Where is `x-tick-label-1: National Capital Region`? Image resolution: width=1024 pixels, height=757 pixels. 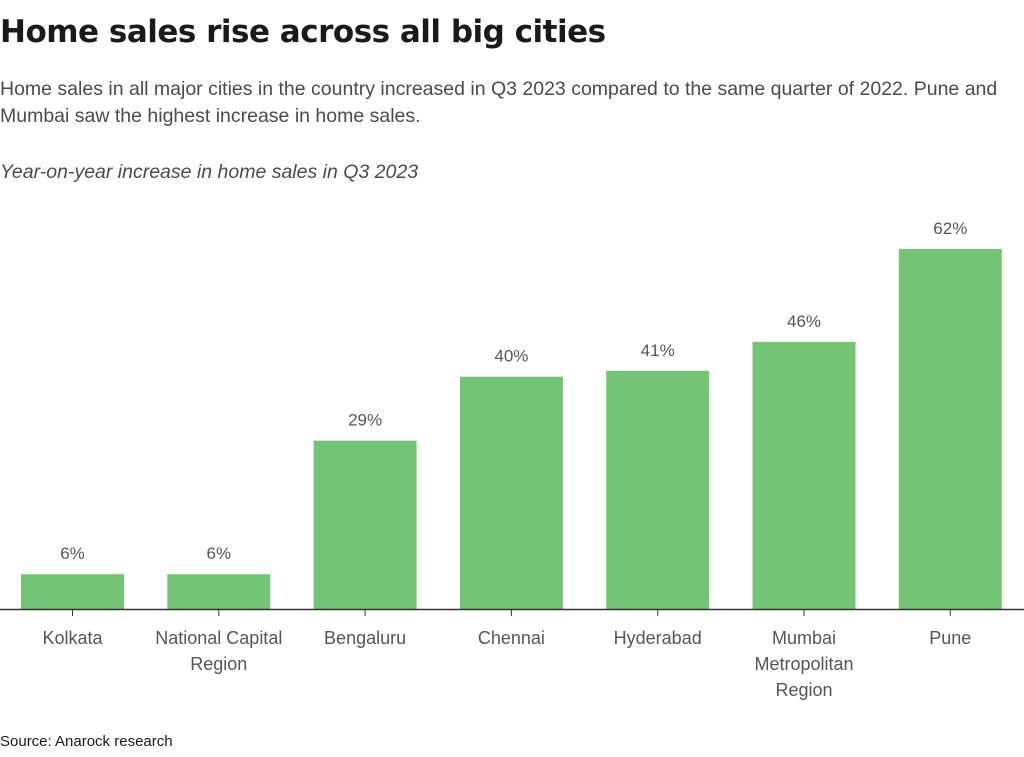 x-tick-label-1: National Capital Region is located at coordinates (218, 651).